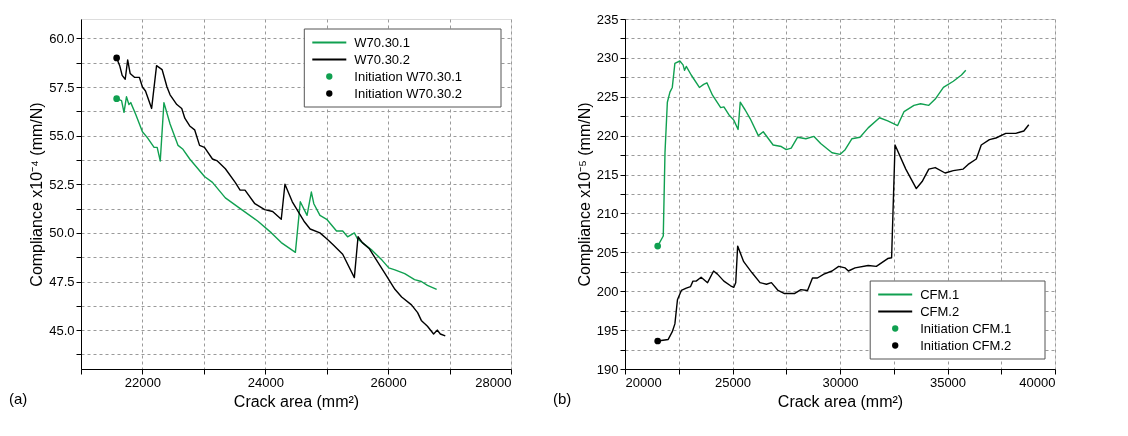 This screenshot has width=1128, height=436. What do you see at coordinates (584, 194) in the screenshot?
I see `y-axis-title: Compliance x10⁻⁵ (mm/N)` at bounding box center [584, 194].